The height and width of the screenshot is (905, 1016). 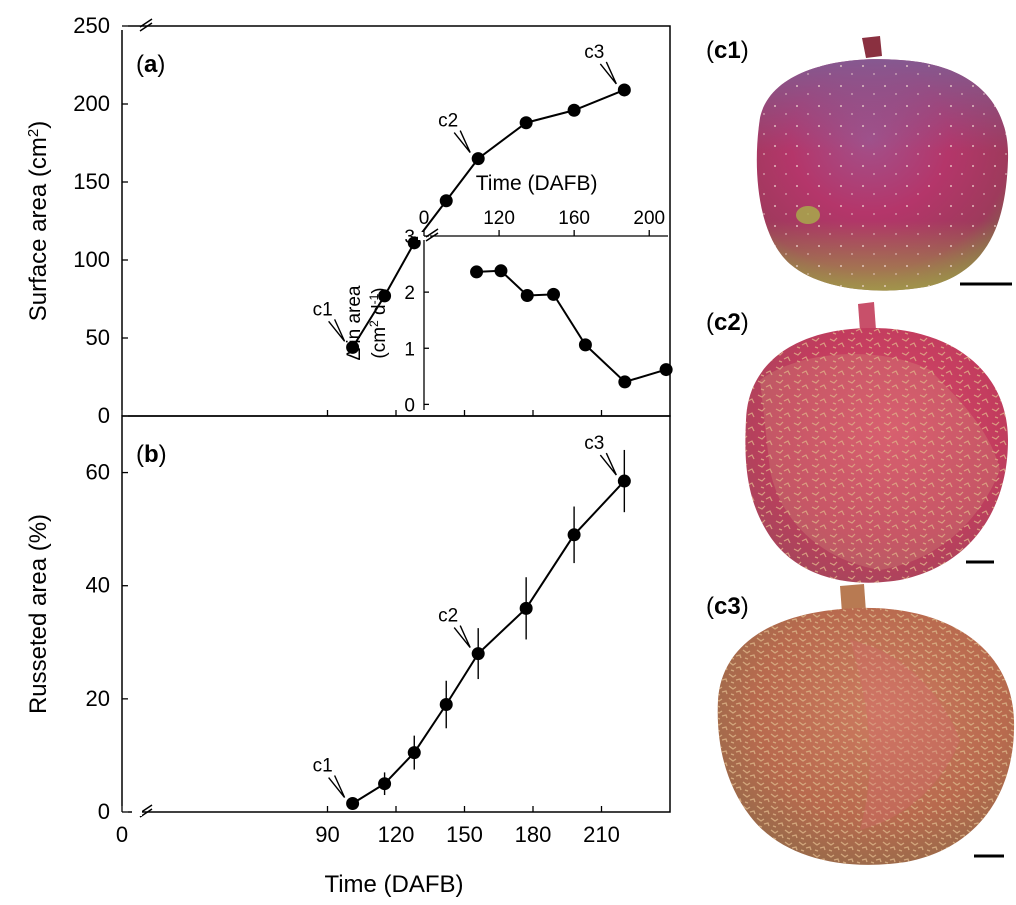 What do you see at coordinates (594, 443) in the screenshot?
I see `annotation-c3-b-label: c3` at bounding box center [594, 443].